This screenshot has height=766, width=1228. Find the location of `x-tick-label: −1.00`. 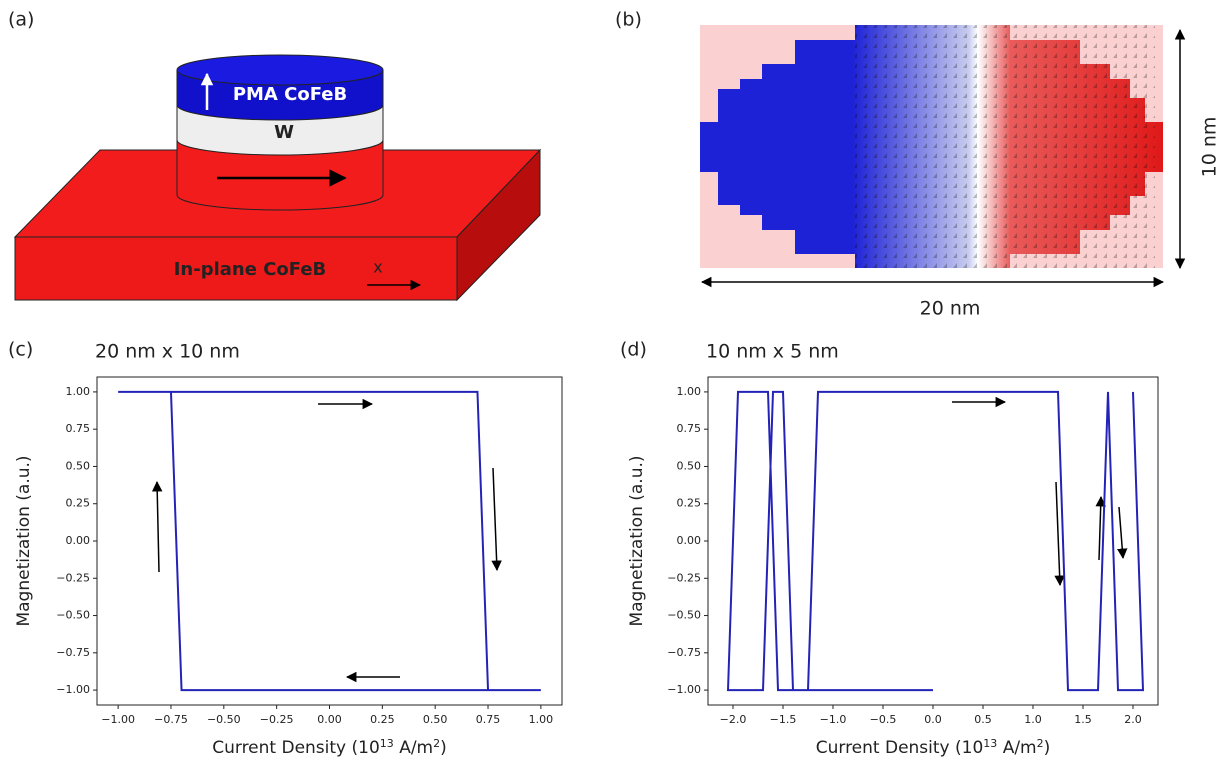

x-tick-label: −1.00 is located at coordinates (118, 719).